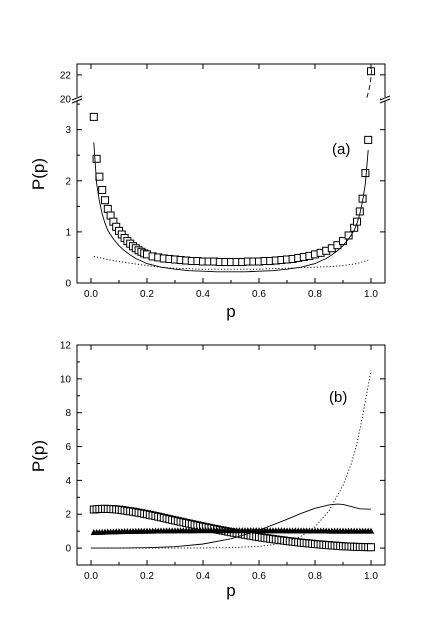 This screenshot has height=627, width=436. Describe the element at coordinates (371, 576) in the screenshot. I see `panel-b-xtick-label: 1.0` at that location.